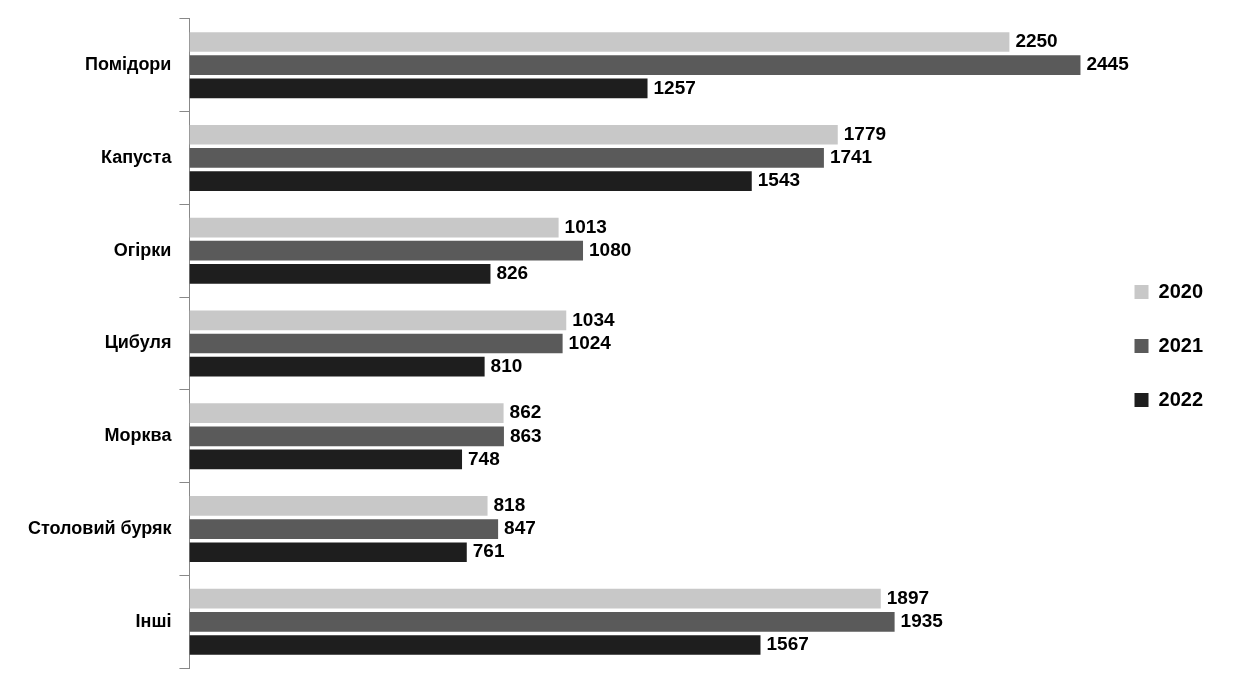 The height and width of the screenshot is (687, 1233). What do you see at coordinates (138, 435) in the screenshot?
I see `y-tick-label: Морква` at bounding box center [138, 435].